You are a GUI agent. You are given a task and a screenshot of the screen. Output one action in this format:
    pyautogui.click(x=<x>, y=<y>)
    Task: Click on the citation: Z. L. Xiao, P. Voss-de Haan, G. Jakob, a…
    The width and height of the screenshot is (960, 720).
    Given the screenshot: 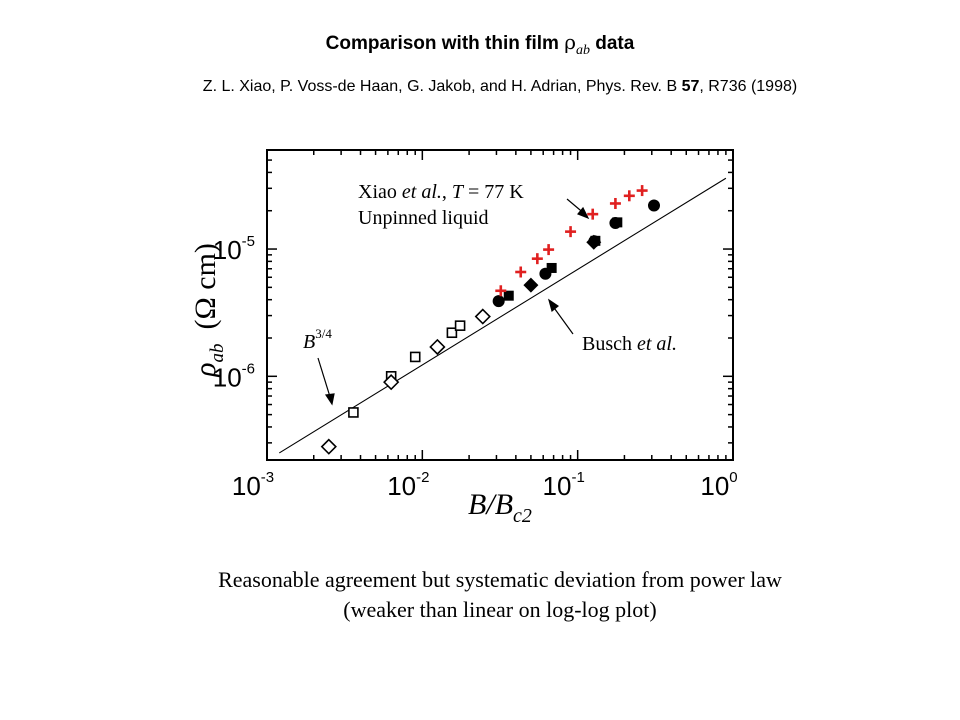 What is the action you would take?
    pyautogui.click(x=480, y=87)
    